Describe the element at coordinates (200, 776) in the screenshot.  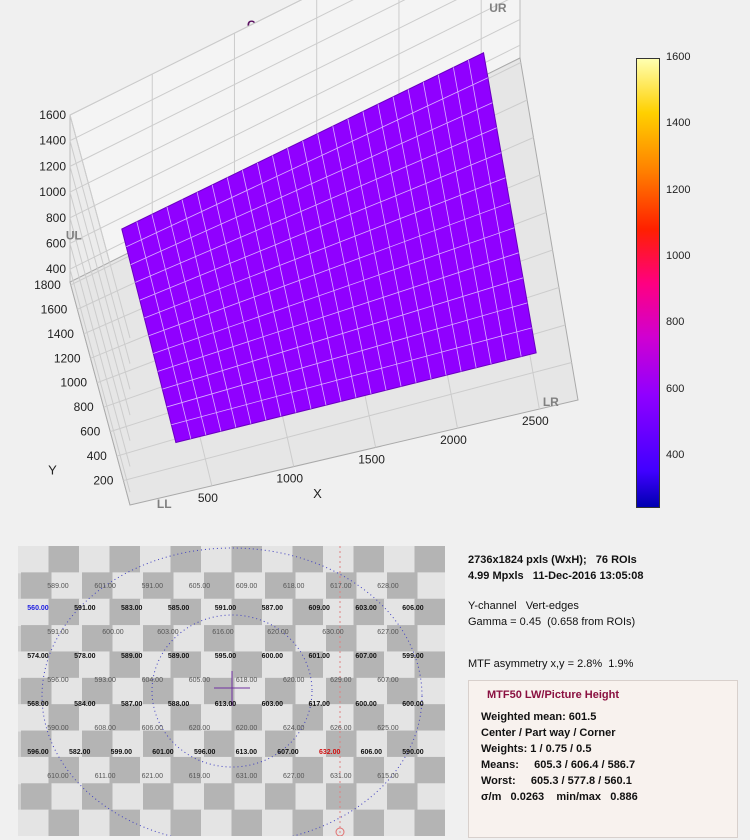
I see `roi-value-label: 619.00` at that location.